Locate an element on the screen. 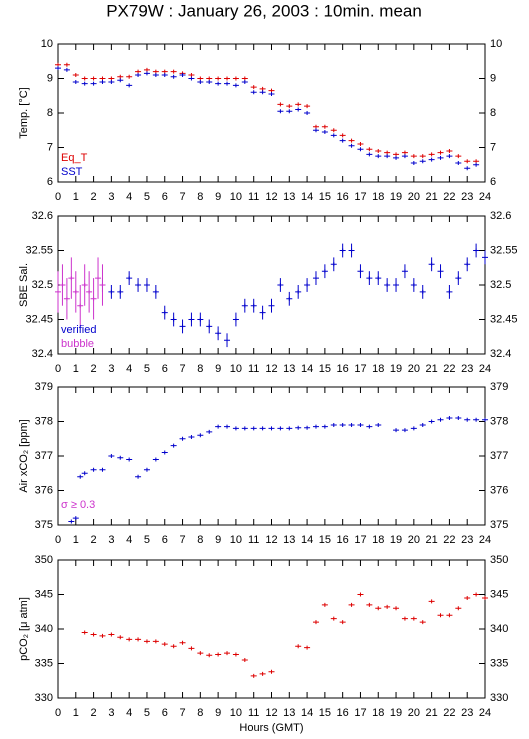 The height and width of the screenshot is (739, 529). x-tick-label: 23 is located at coordinates (467, 369).